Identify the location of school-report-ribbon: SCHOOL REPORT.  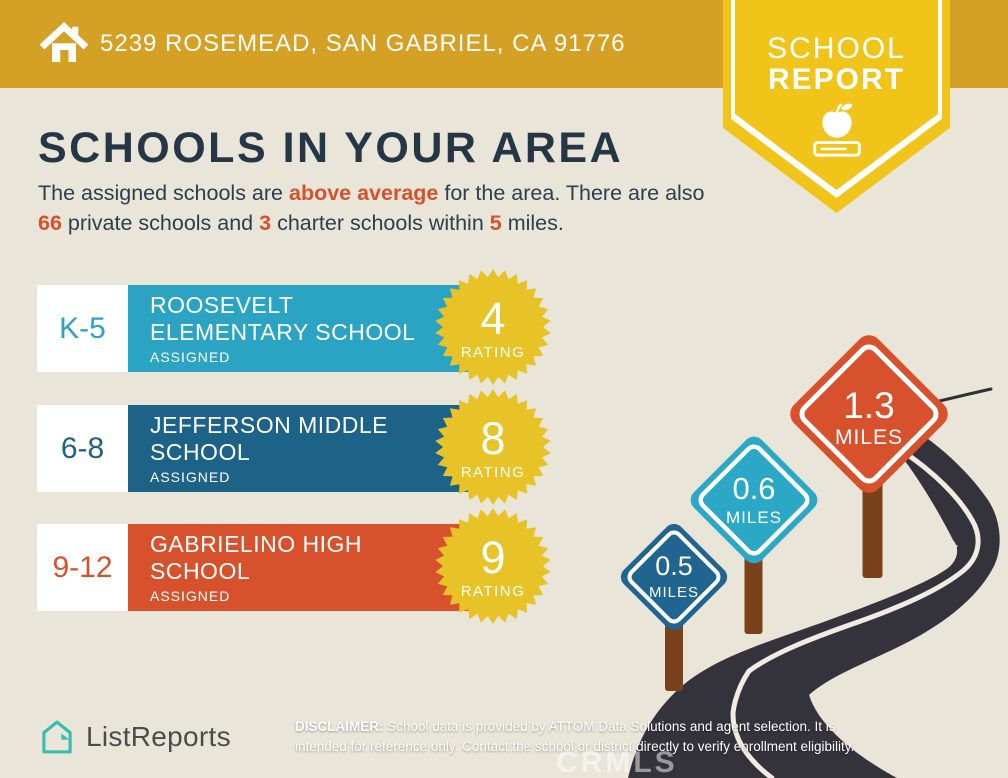
(836, 106).